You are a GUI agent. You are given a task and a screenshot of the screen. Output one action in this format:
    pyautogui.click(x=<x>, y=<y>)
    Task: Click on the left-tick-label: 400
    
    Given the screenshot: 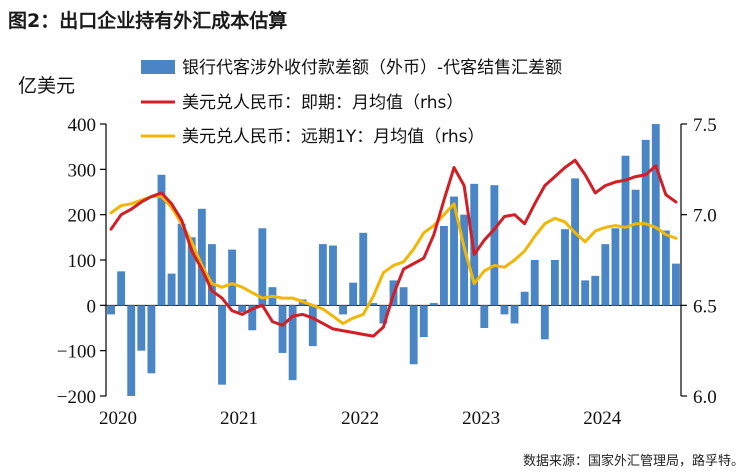 What is the action you would take?
    pyautogui.click(x=82, y=125)
    